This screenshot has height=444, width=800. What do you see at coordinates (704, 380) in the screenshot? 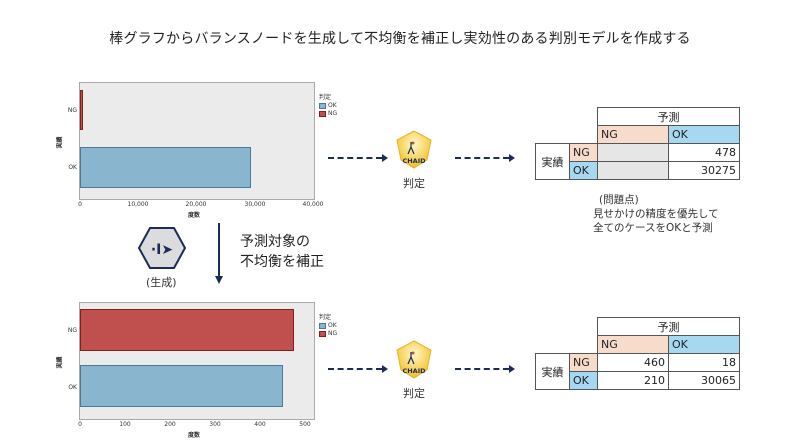
I see `cell-ok-ok: 30065` at bounding box center [704, 380].